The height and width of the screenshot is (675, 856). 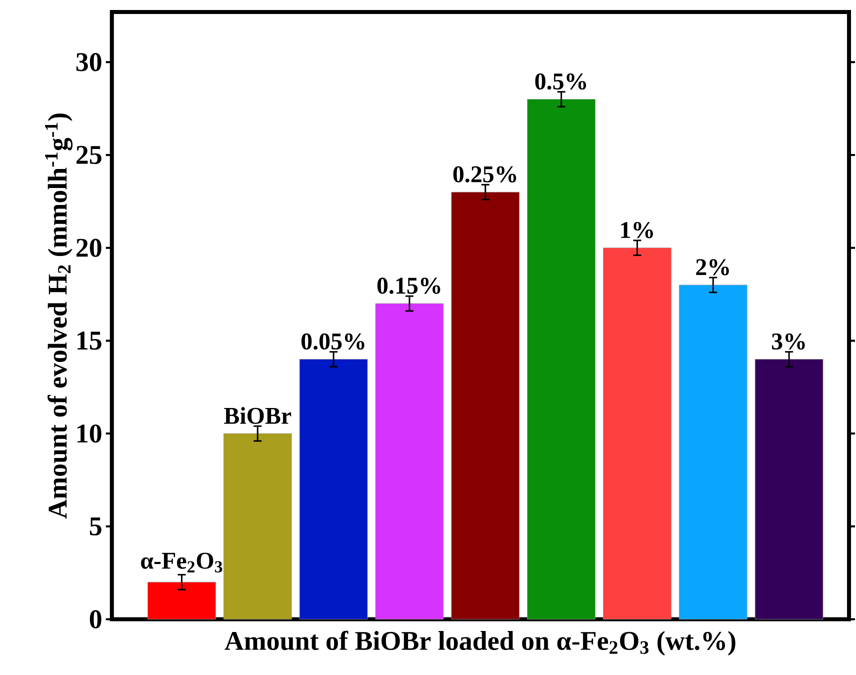 What do you see at coordinates (181, 562) in the screenshot?
I see `x-tick-label: α-Fe$_{2}$O$_{3}$` at bounding box center [181, 562].